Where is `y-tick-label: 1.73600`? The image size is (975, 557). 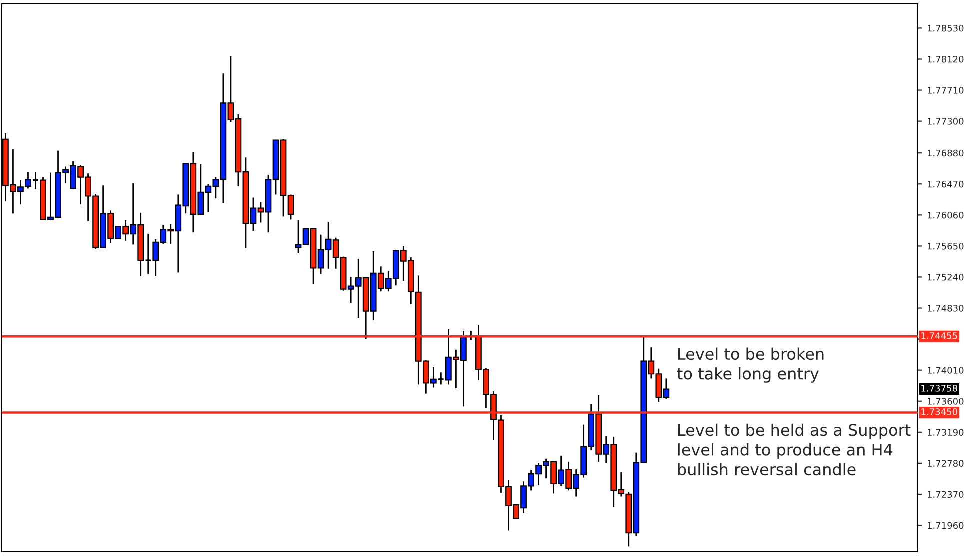
y-tick-label: 1.73600 is located at coordinates (946, 401).